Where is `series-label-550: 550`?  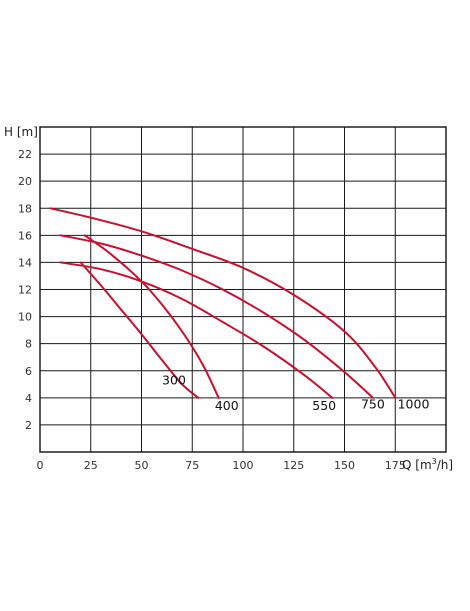 series-label-550: 550 is located at coordinates (324, 405).